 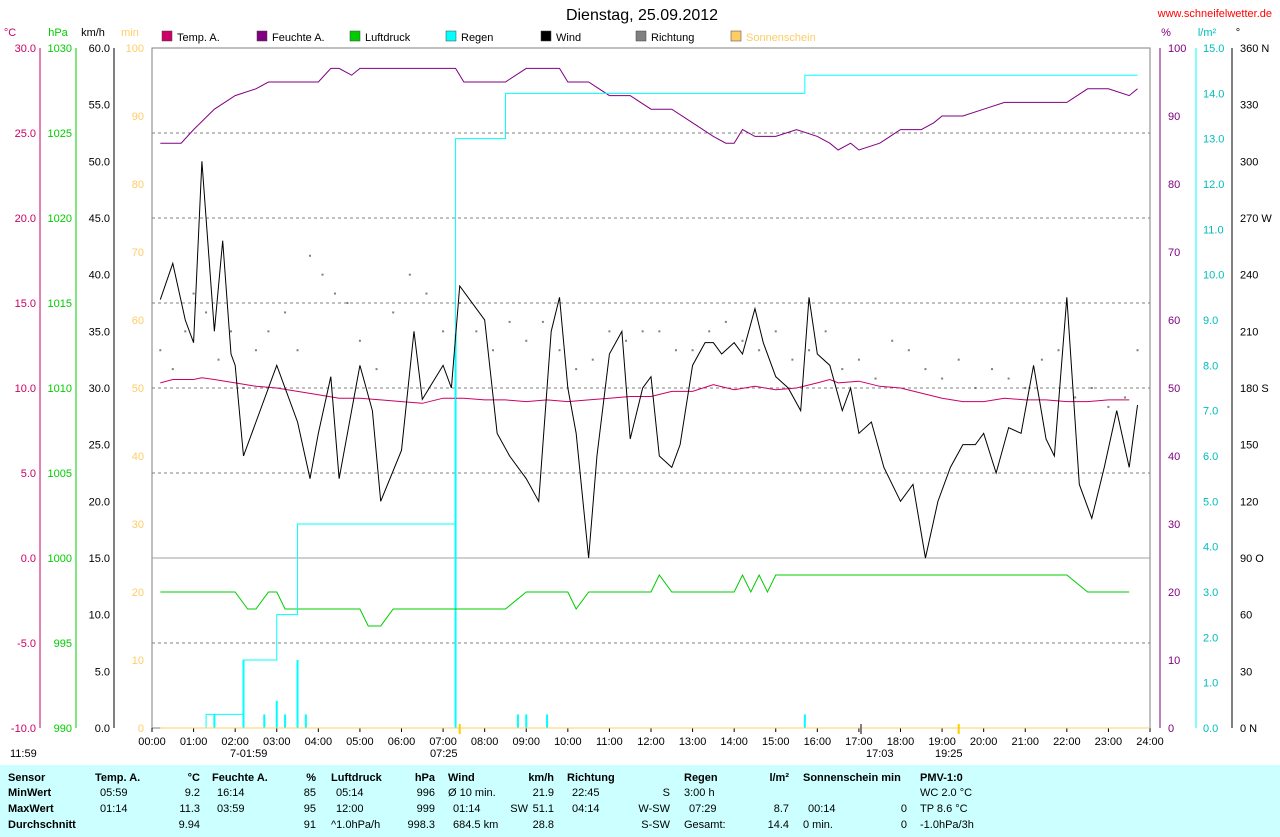 What do you see at coordinates (114, 809) in the screenshot?
I see `temp-max-time: 01:14` at bounding box center [114, 809].